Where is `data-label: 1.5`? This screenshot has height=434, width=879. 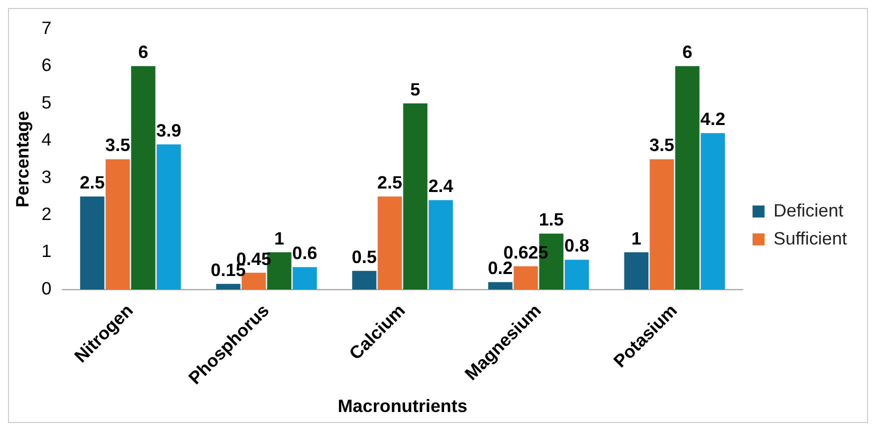 data-label: 1.5 is located at coordinates (551, 220).